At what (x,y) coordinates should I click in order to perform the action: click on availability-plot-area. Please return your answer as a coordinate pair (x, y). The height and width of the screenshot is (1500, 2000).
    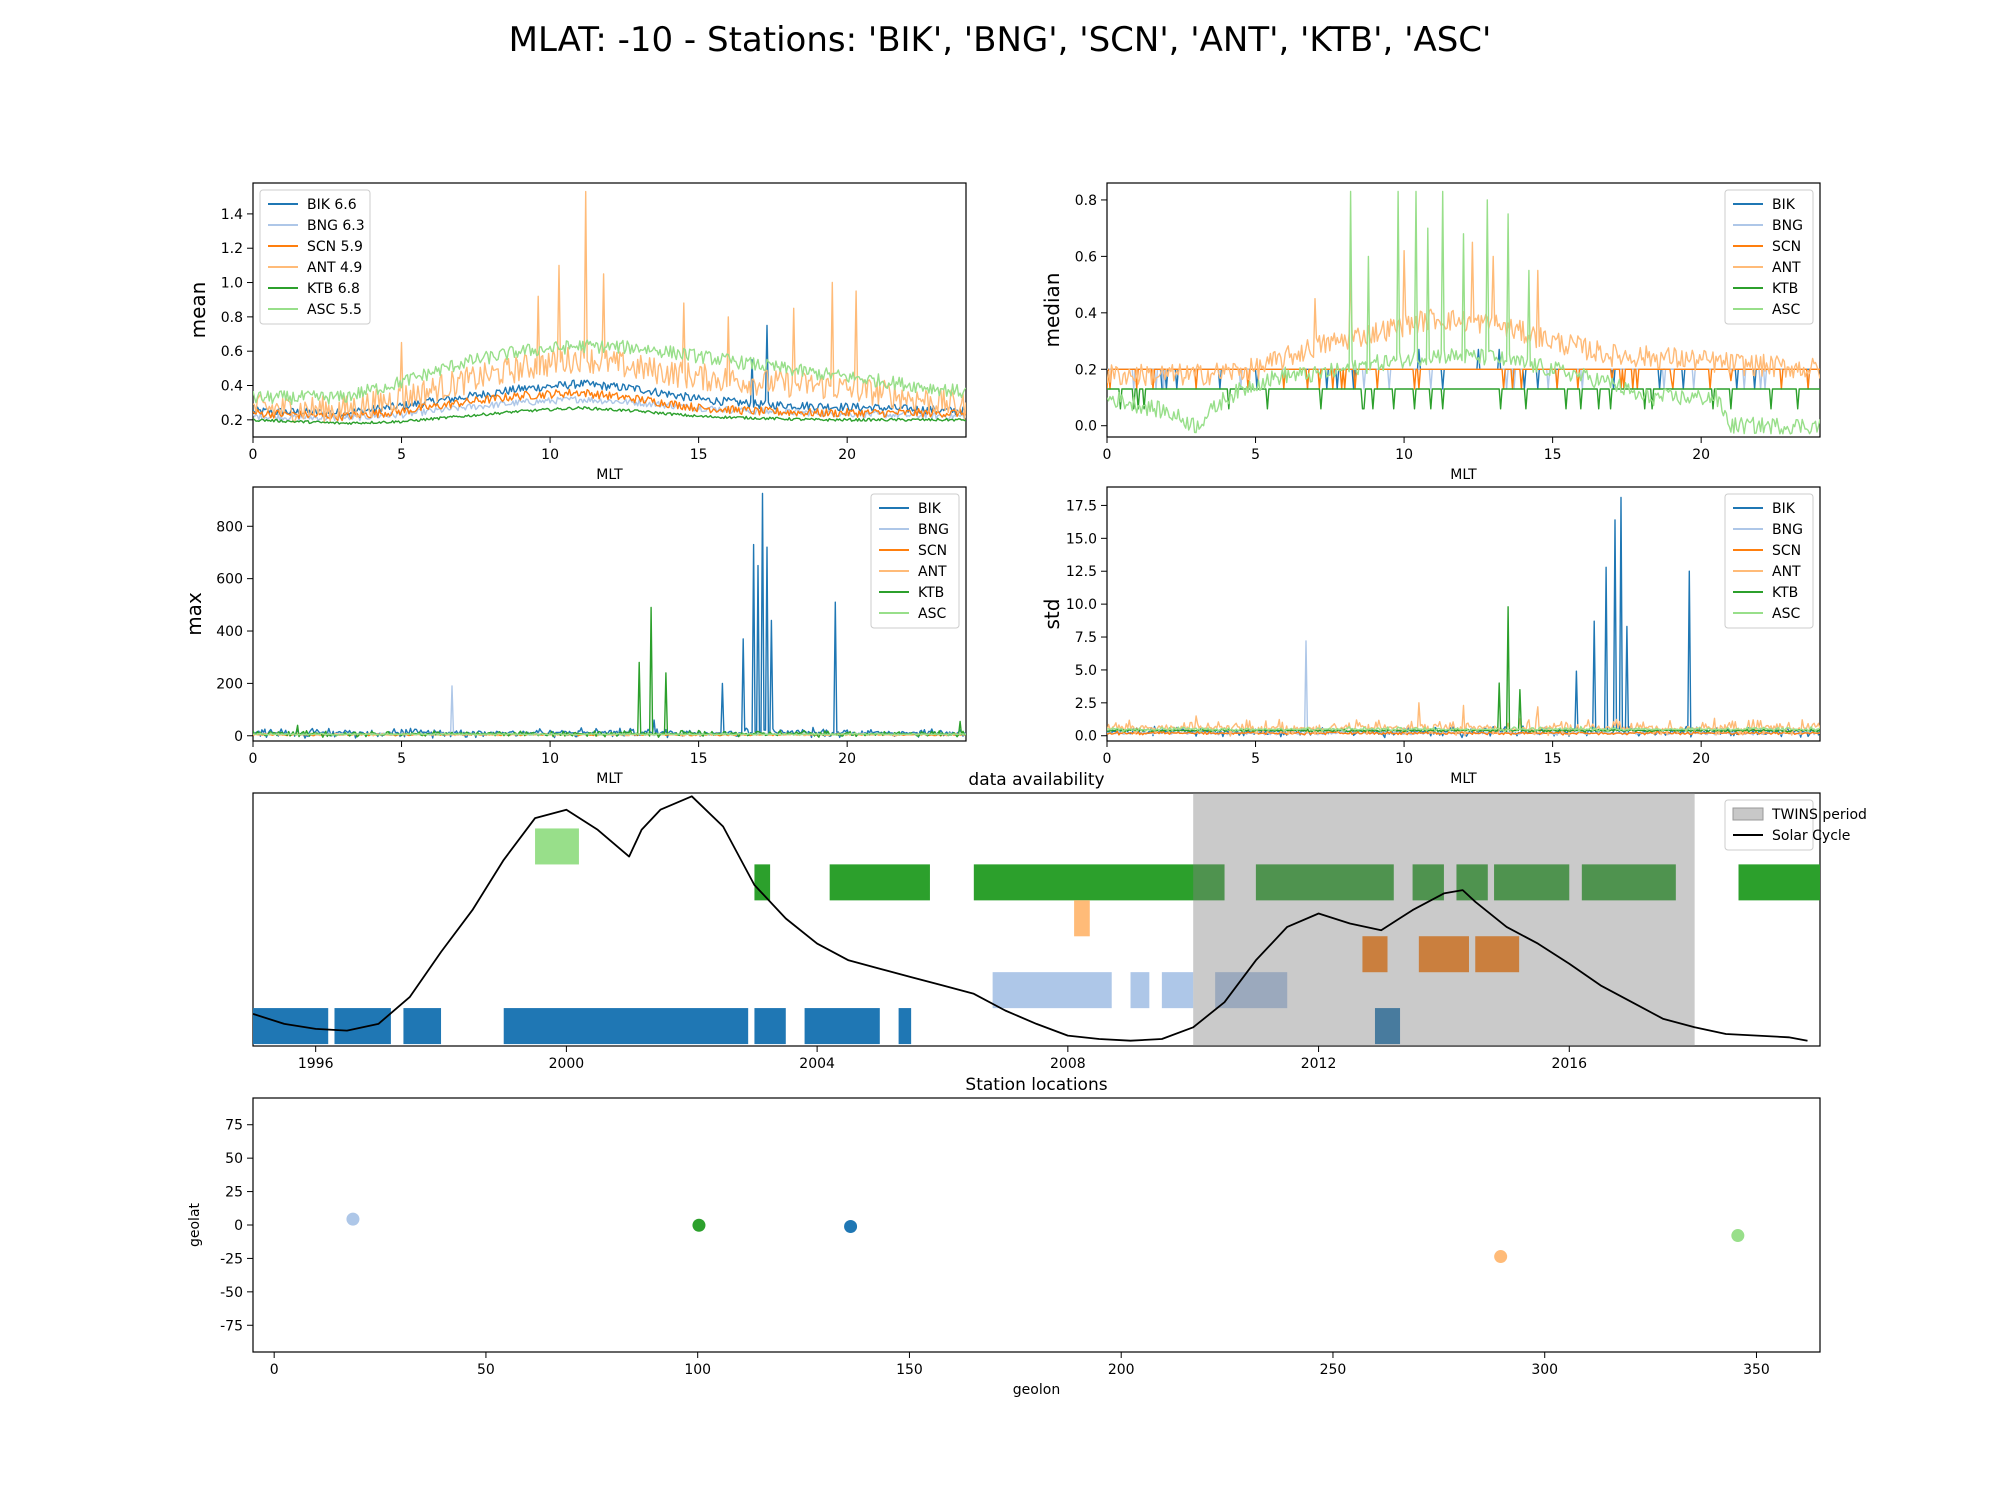
    Looking at the image, I should click on (1036, 919).